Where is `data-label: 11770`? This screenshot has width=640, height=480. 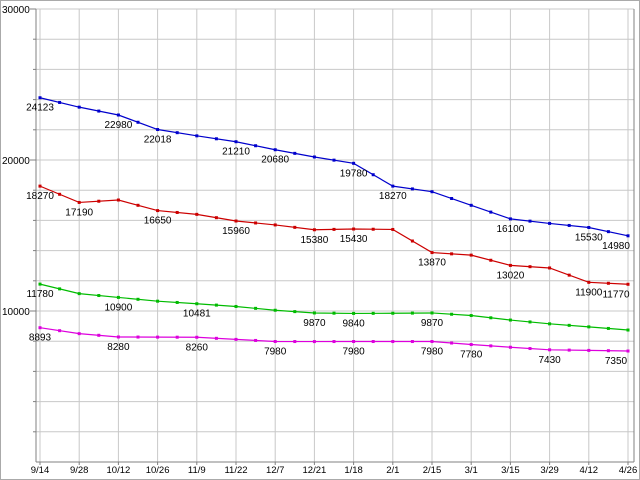
data-label: 11770 is located at coordinates (616, 294).